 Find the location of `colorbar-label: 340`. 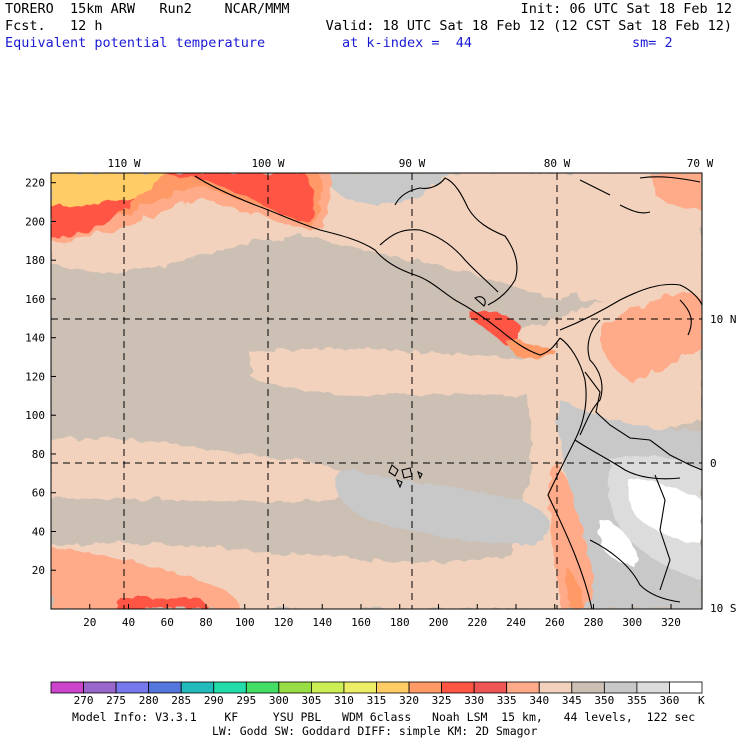

colorbar-label: 340 is located at coordinates (539, 700).